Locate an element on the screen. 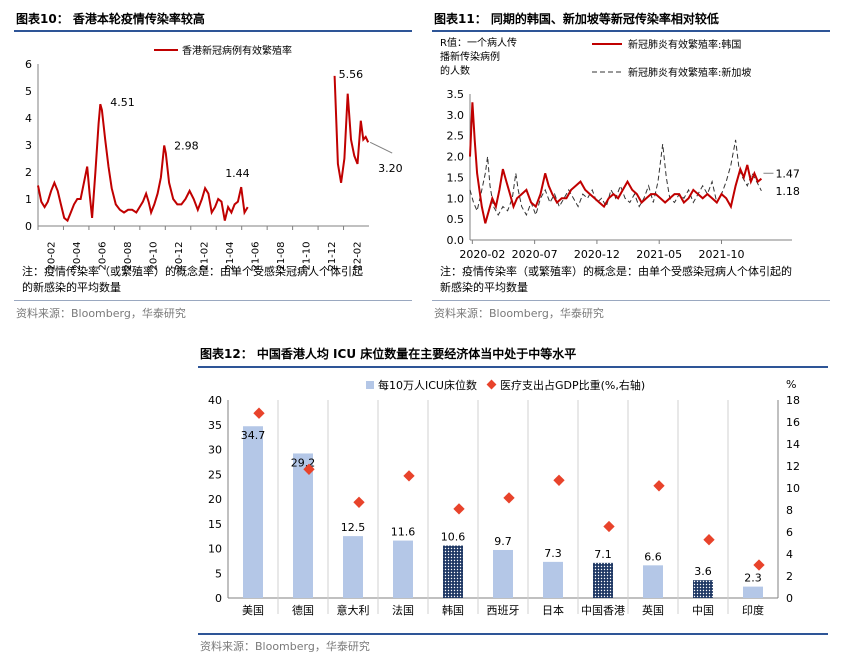  fig12-x-tick-label: 中国香港 is located at coordinates (603, 610).